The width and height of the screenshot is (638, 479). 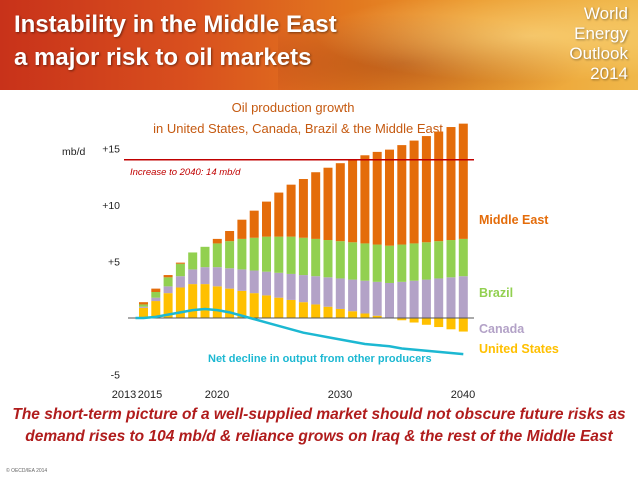 I want to click on map-texture, so click(x=458, y=45).